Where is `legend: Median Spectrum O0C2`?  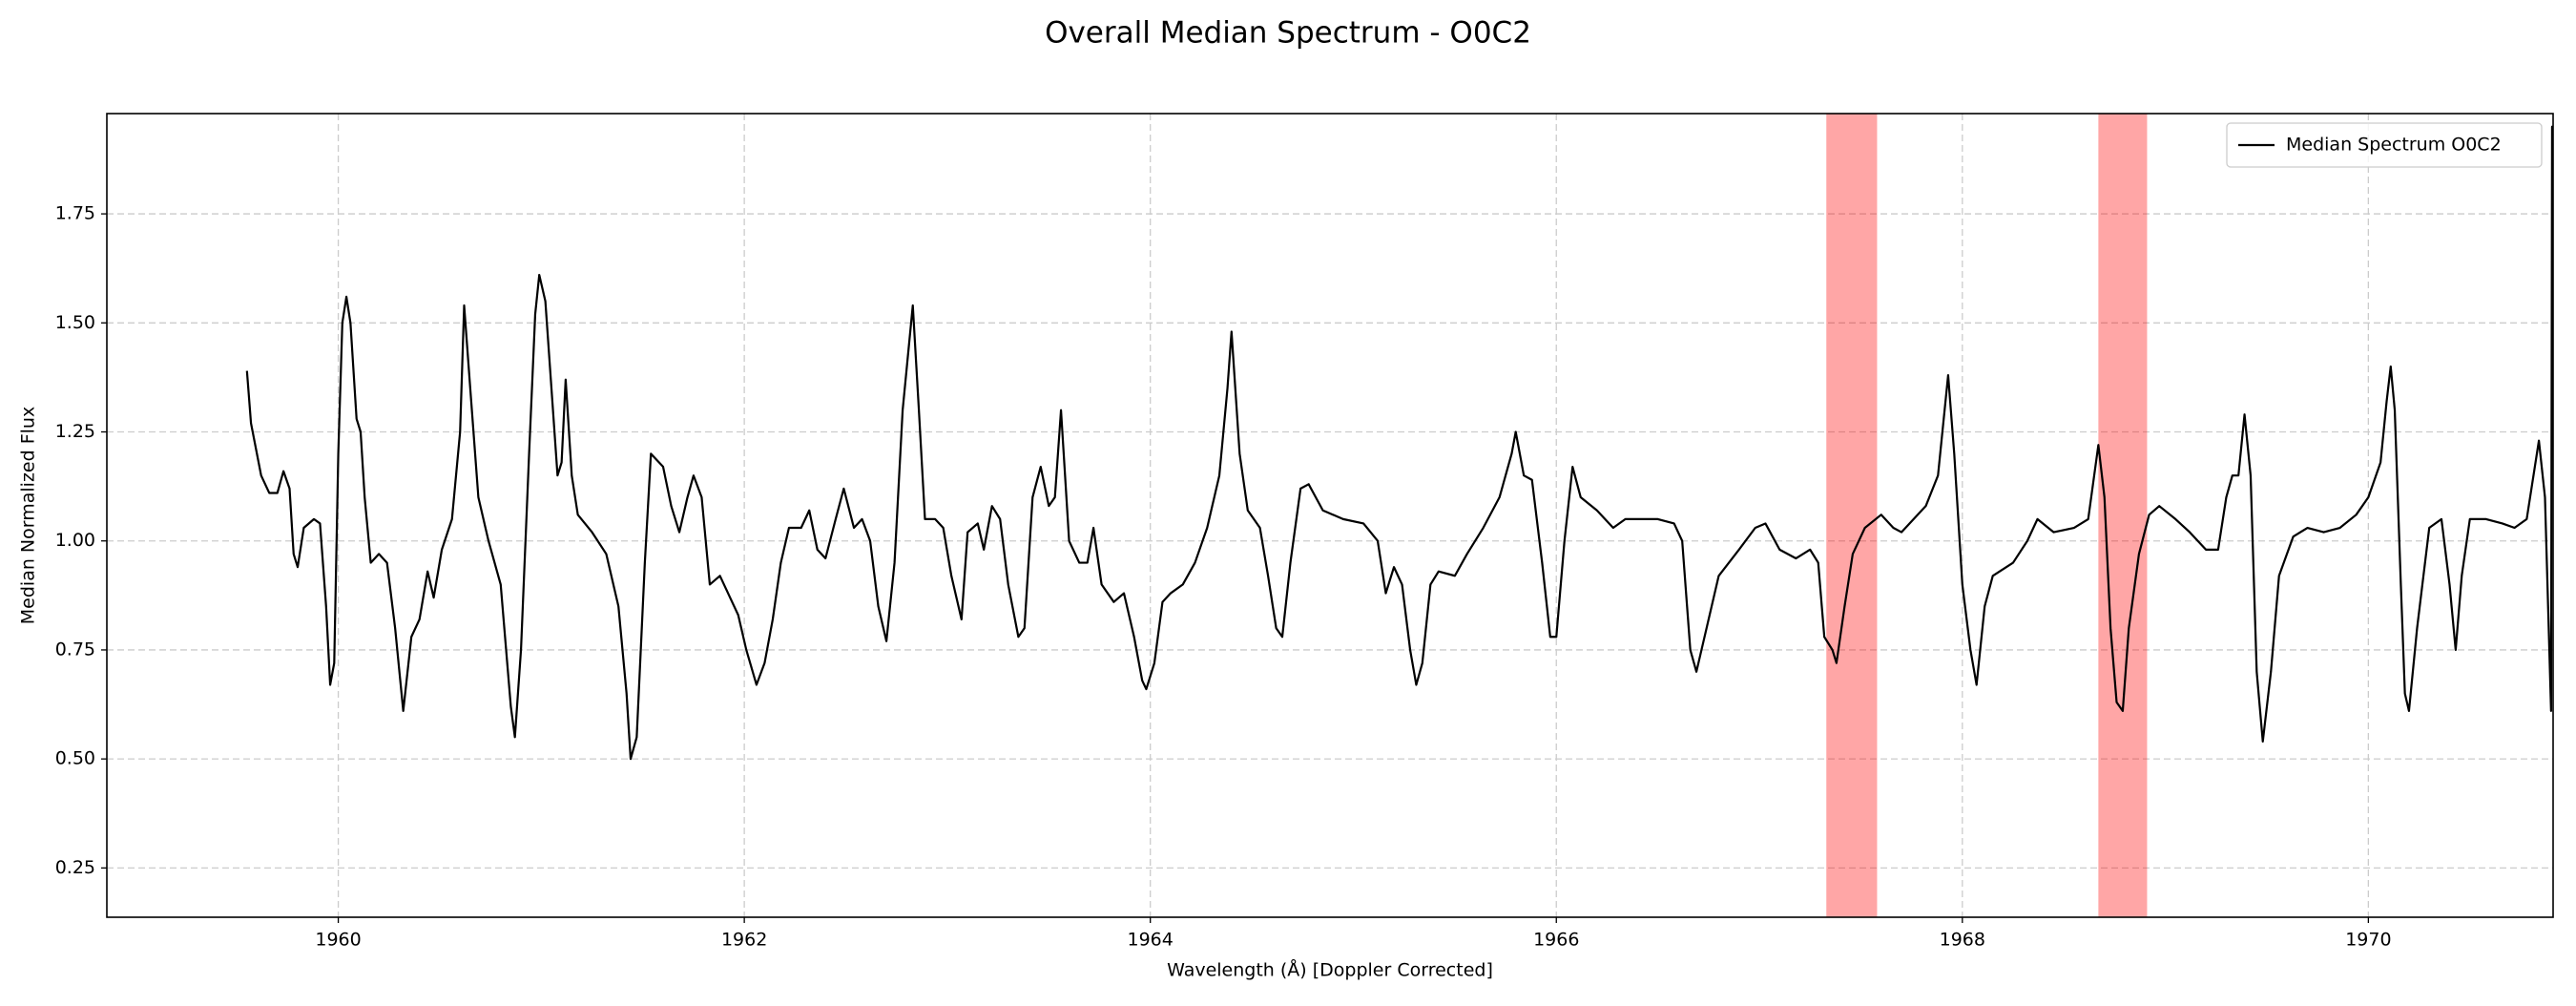 legend: Median Spectrum O0C2 is located at coordinates (2384, 145).